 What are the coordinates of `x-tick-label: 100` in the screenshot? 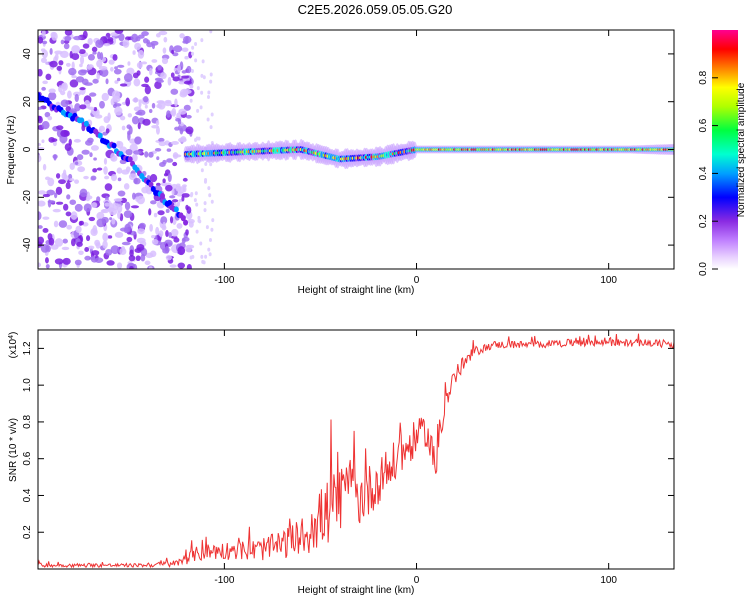 It's located at (608, 580).